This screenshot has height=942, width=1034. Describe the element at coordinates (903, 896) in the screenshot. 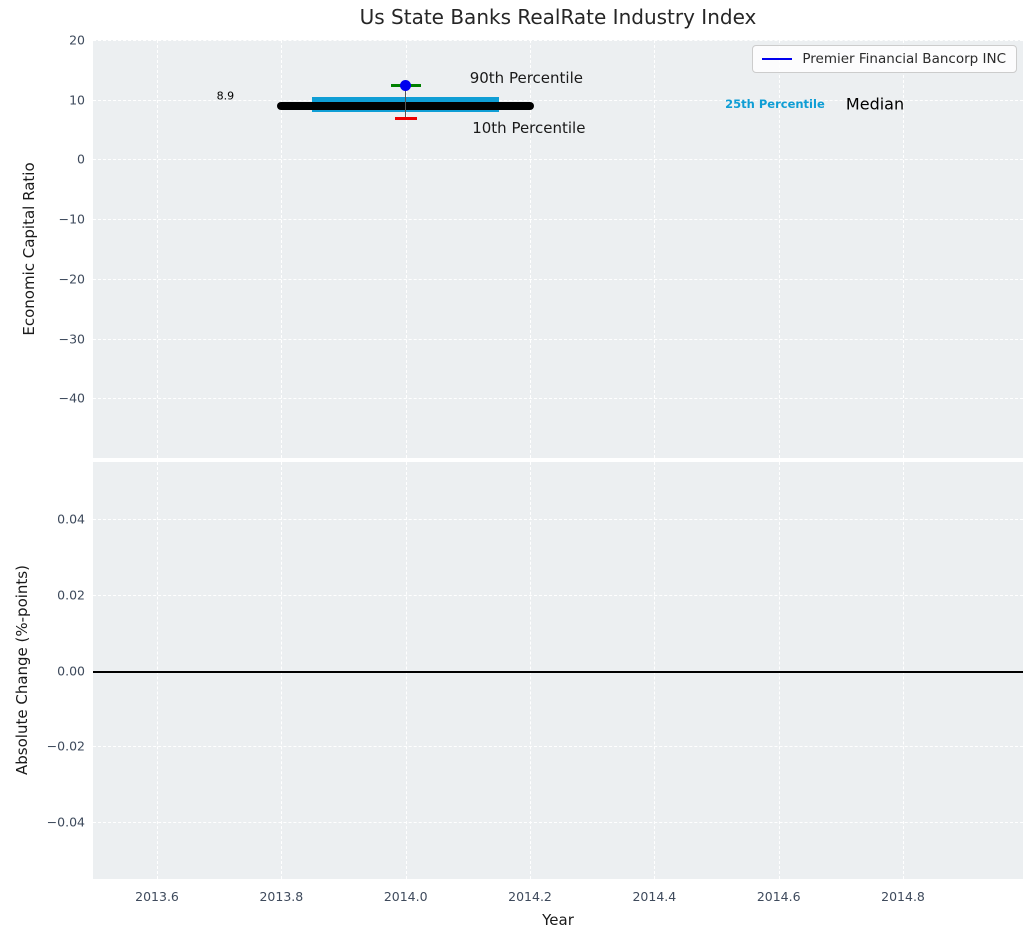

I see `x-tick-label: 2014.8` at that location.